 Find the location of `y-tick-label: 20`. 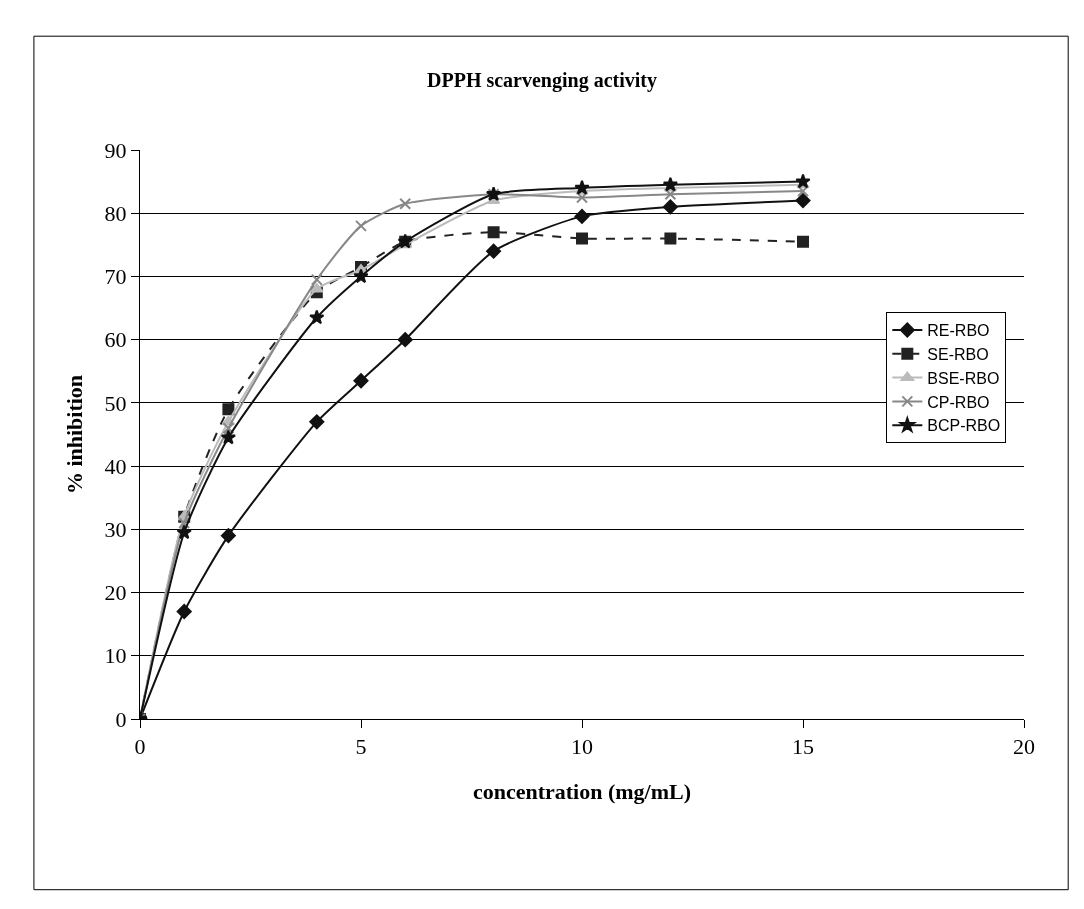

y-tick-label: 20 is located at coordinates (115, 593).